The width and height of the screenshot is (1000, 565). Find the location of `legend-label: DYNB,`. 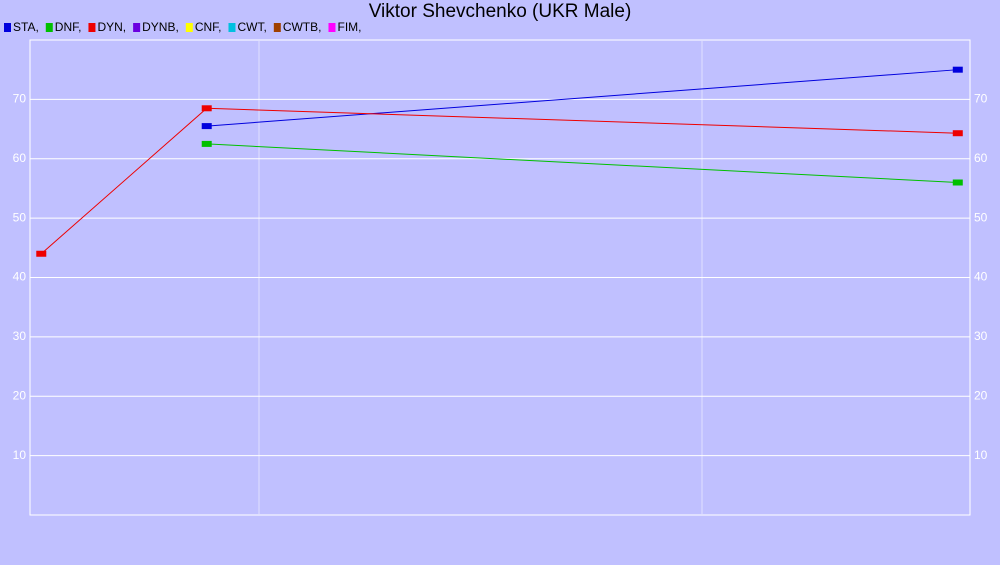

legend-label: DYNB, is located at coordinates (160, 27).